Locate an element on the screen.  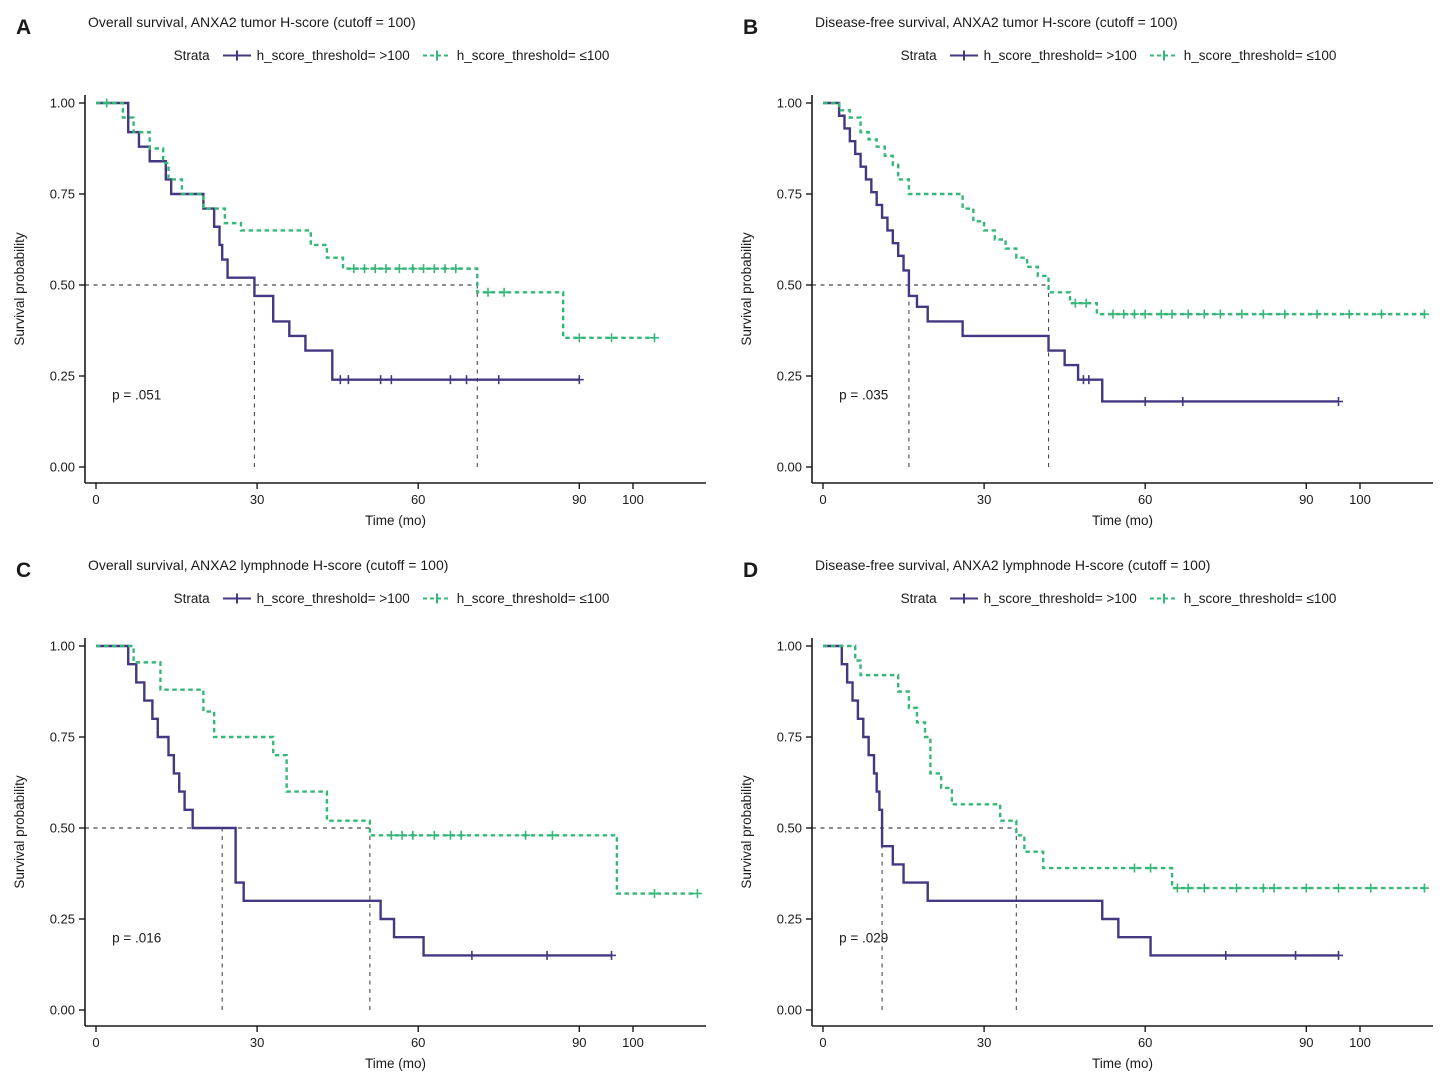
y-tick-label: 1.00 is located at coordinates (789, 103).